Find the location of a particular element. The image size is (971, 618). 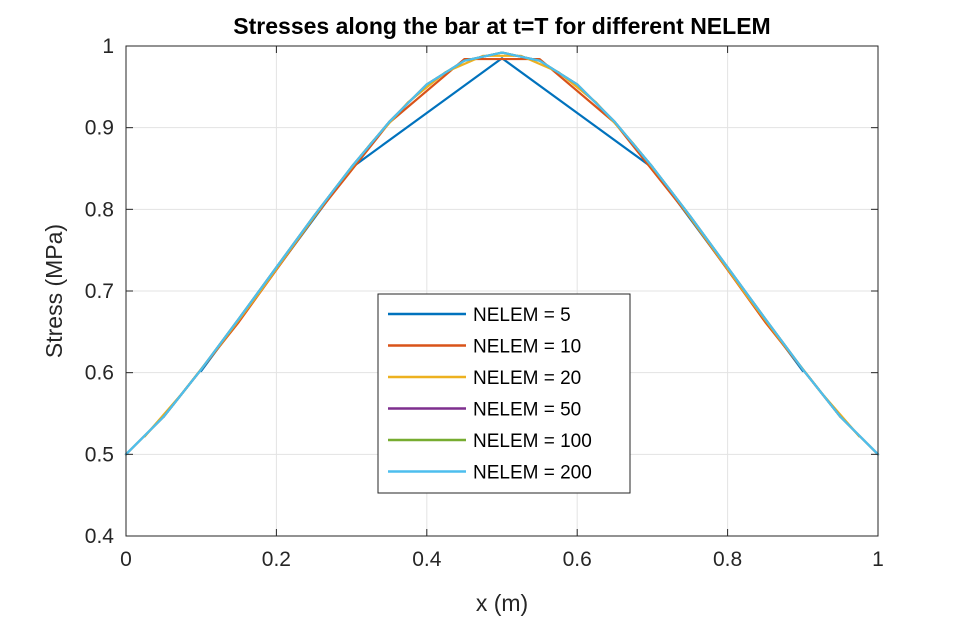

legend-label: NELEM = 20 is located at coordinates (527, 378).